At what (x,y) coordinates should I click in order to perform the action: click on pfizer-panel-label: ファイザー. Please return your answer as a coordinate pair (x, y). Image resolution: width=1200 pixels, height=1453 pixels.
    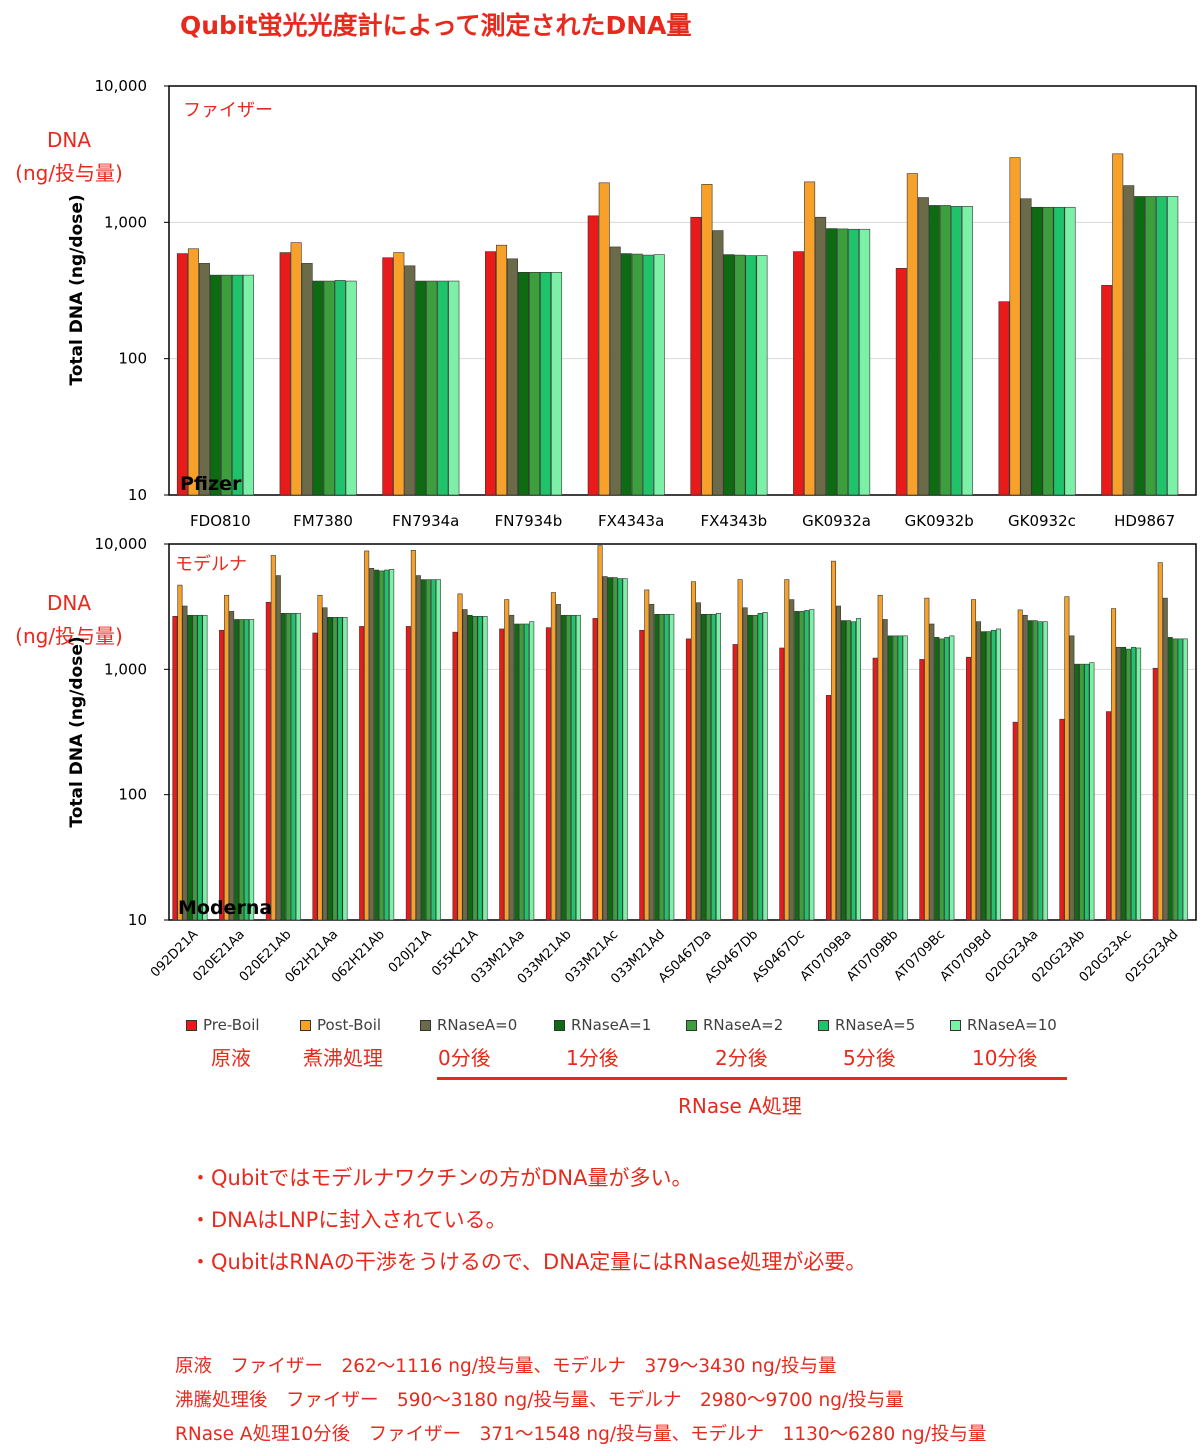
    Looking at the image, I should click on (228, 110).